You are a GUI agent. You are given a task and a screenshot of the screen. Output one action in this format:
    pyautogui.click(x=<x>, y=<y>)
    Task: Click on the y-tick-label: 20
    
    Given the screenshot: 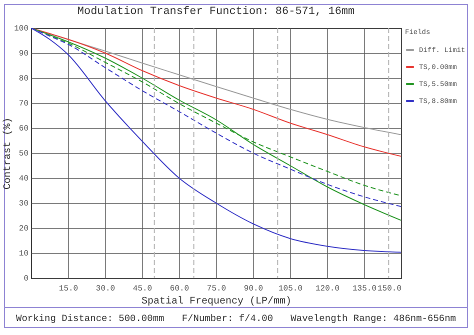 What is the action you would take?
    pyautogui.click(x=23, y=229)
    